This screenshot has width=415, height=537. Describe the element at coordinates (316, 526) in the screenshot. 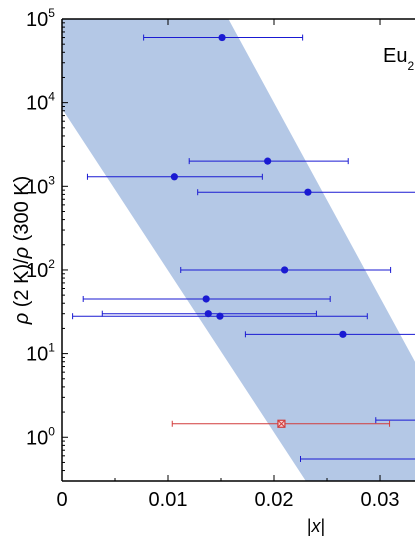

I see `x-axis-label: |x|` at that location.